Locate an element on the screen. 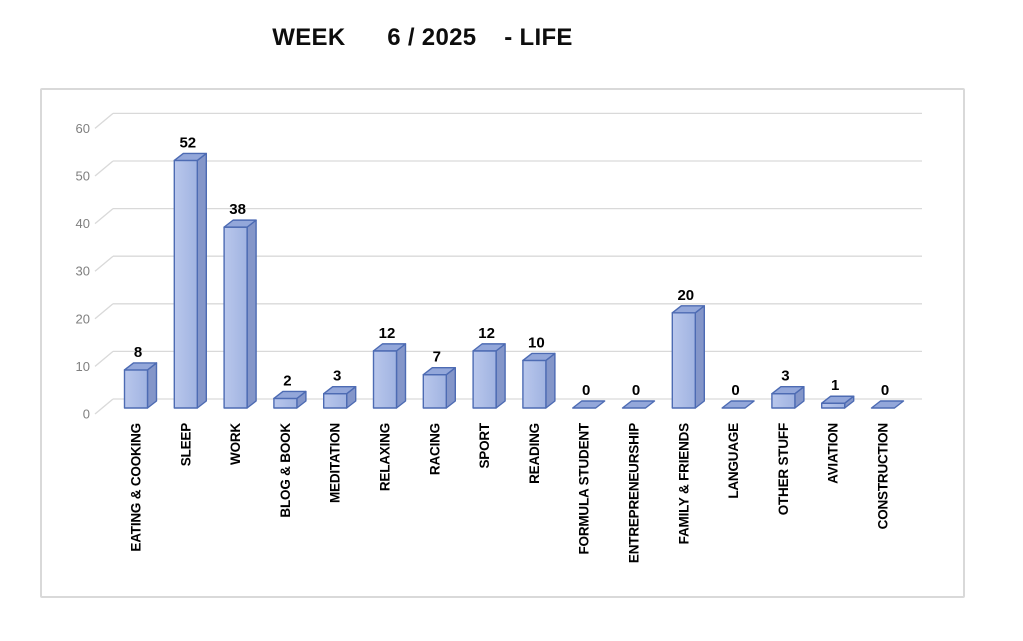 This screenshot has width=1023, height=641. bar-top-sleep is located at coordinates (190, 157).